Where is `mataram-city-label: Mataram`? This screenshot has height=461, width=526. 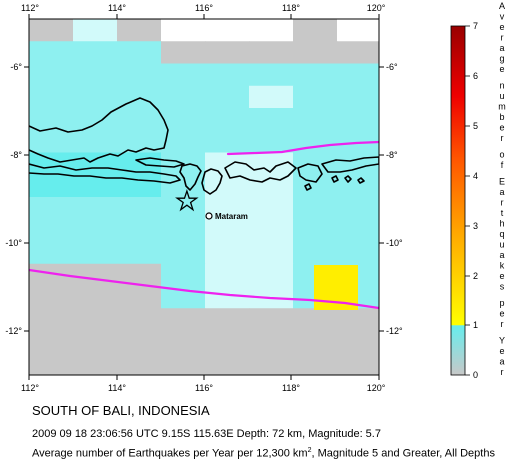 mataram-city-label: Mataram is located at coordinates (231, 216).